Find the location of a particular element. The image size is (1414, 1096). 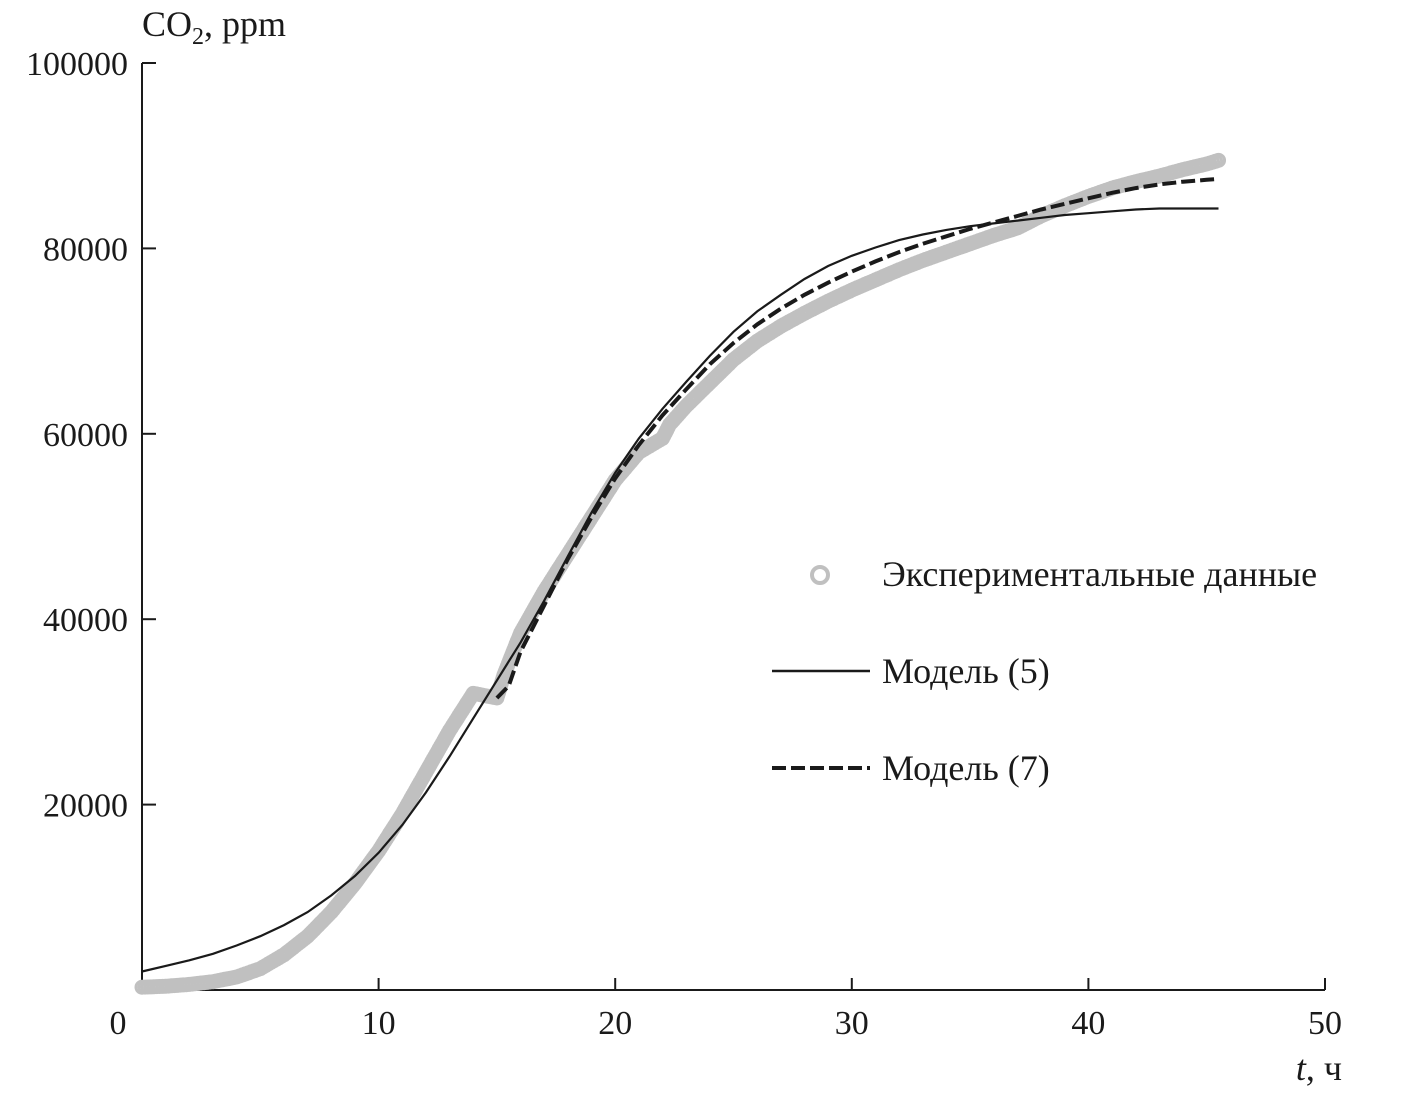

y-tick-label: 100000 is located at coordinates (77, 64).